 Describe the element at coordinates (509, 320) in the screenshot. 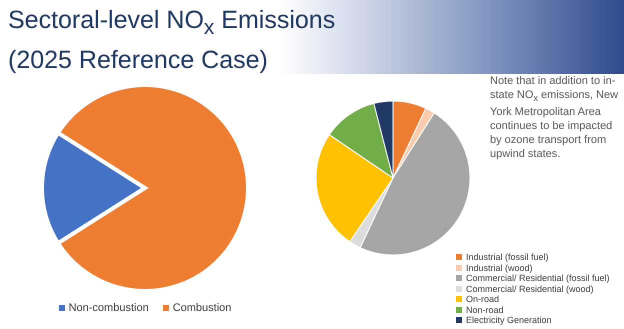

I see `legend-label: Electricity Generation` at that location.